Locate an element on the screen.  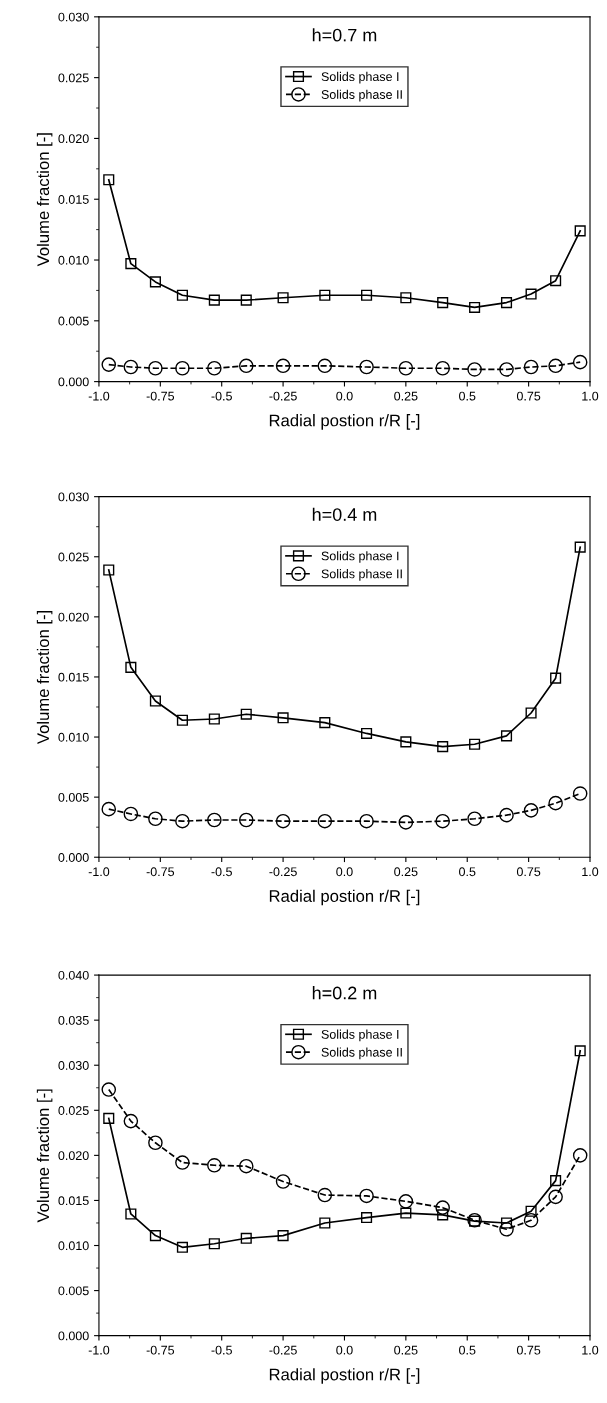
x-tick-label: -0.25 is located at coordinates (283, 1350).